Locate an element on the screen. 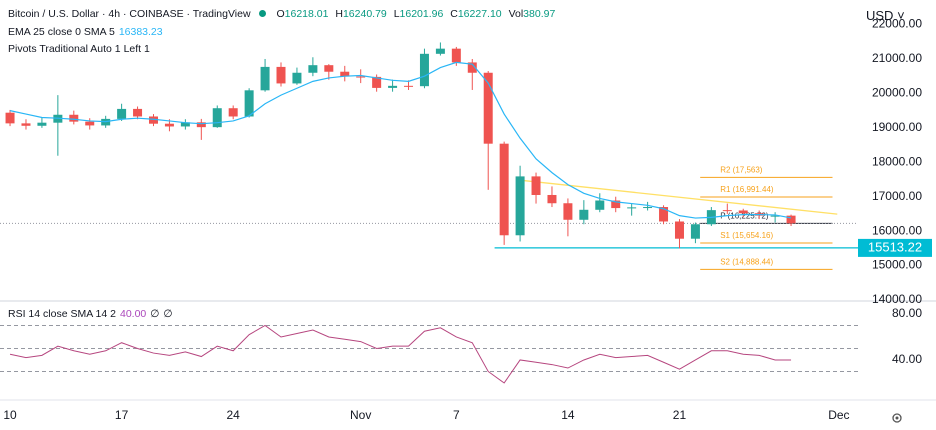 This screenshot has width=936, height=430. price-tag-label: 15513.22 is located at coordinates (895, 246).